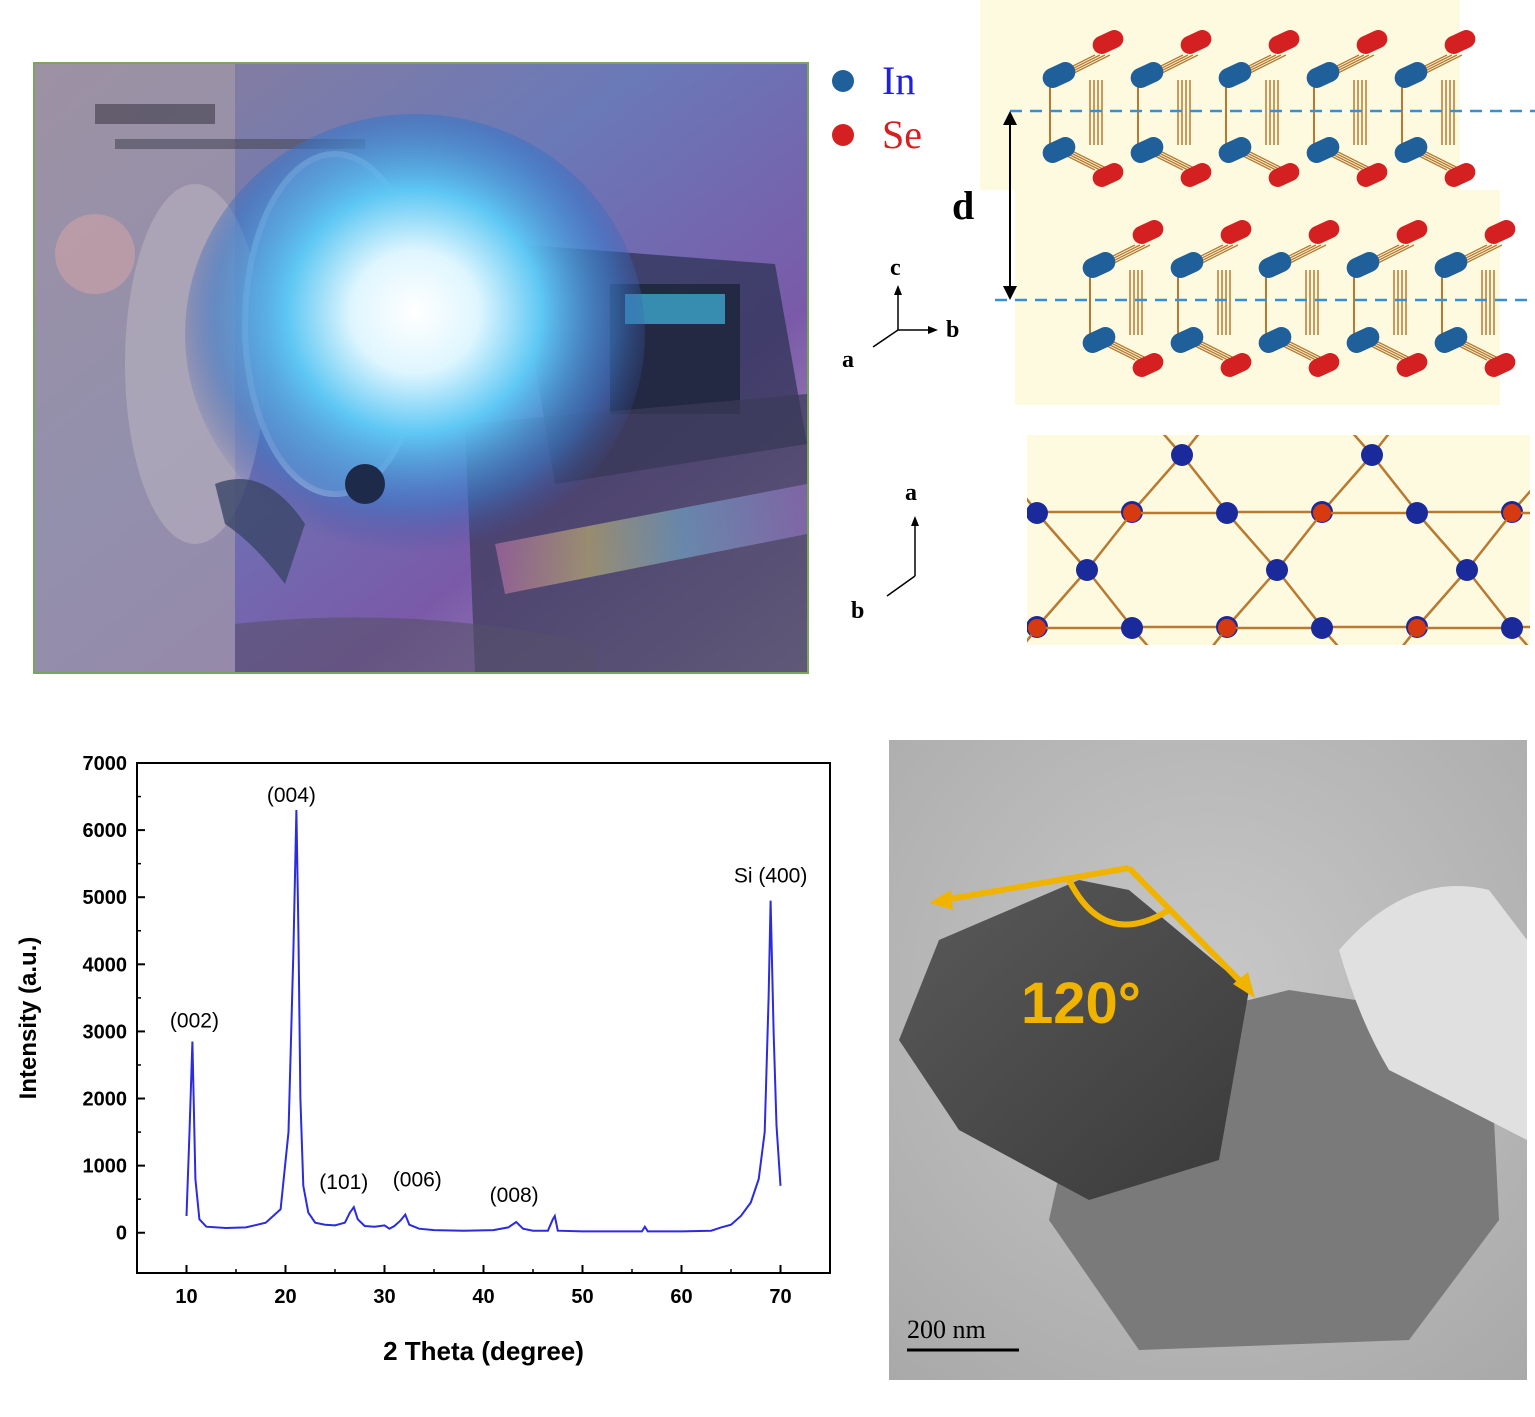  What do you see at coordinates (843, 134) in the screenshot?
I see `se-atom-icon` at bounding box center [843, 134].